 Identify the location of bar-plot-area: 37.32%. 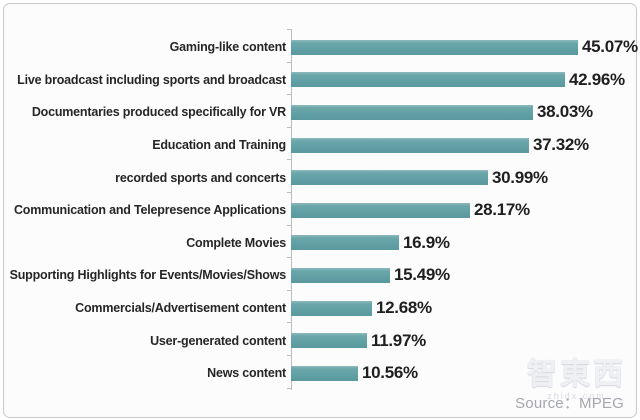
(463, 145).